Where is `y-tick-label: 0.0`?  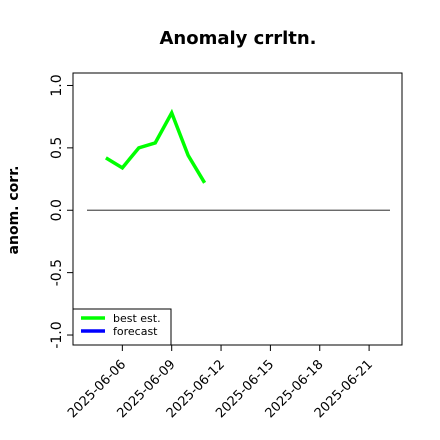 y-tick-label: 0.0 is located at coordinates (57, 210).